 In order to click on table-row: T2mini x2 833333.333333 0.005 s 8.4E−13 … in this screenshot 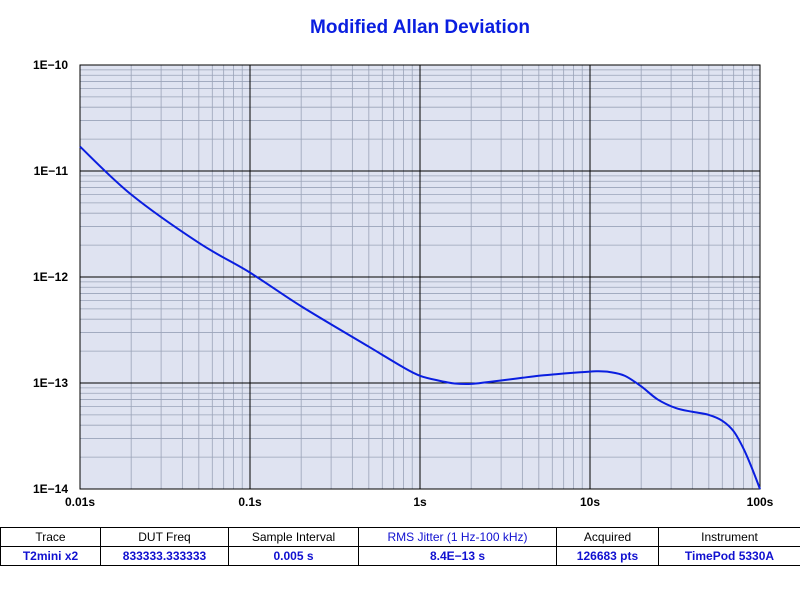, I will do `click(400, 556)`.